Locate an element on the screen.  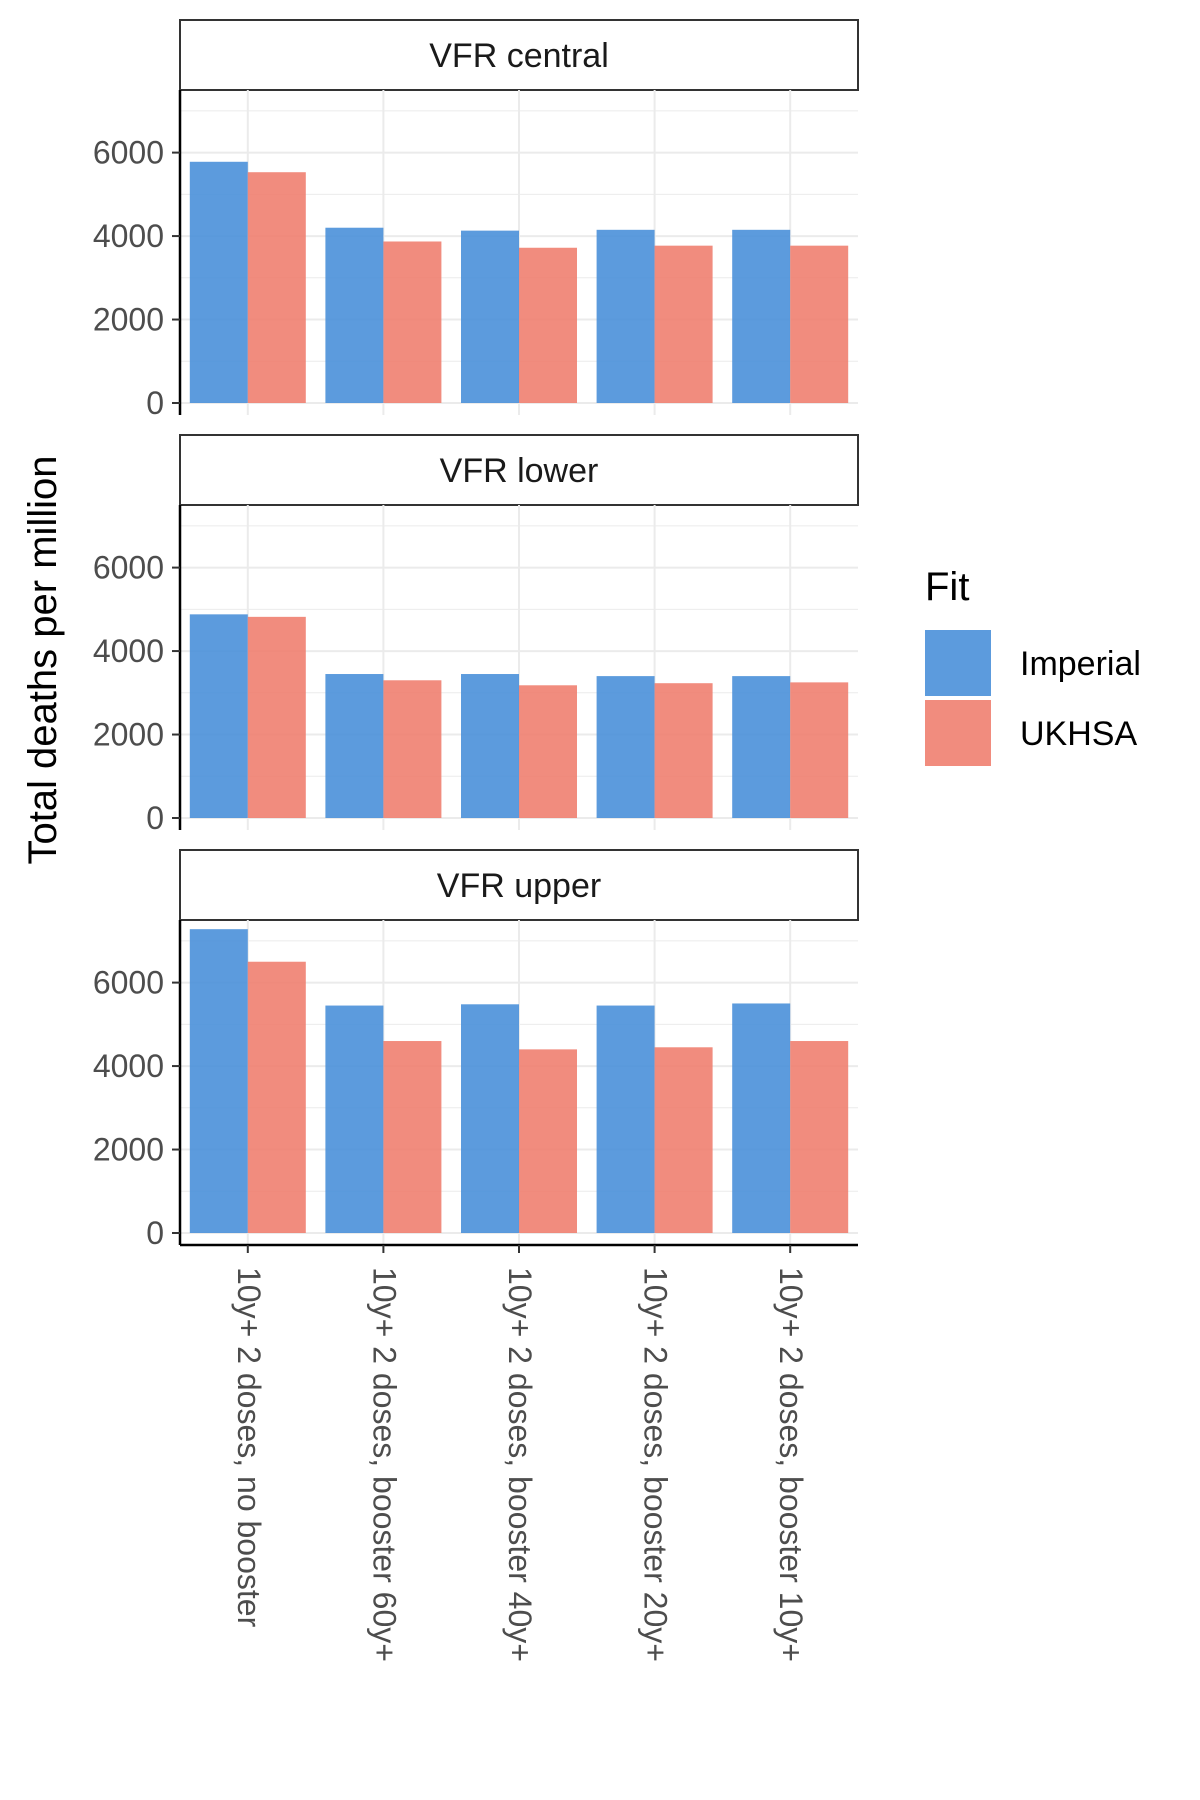
facet-title: VFR central is located at coordinates (519, 56).